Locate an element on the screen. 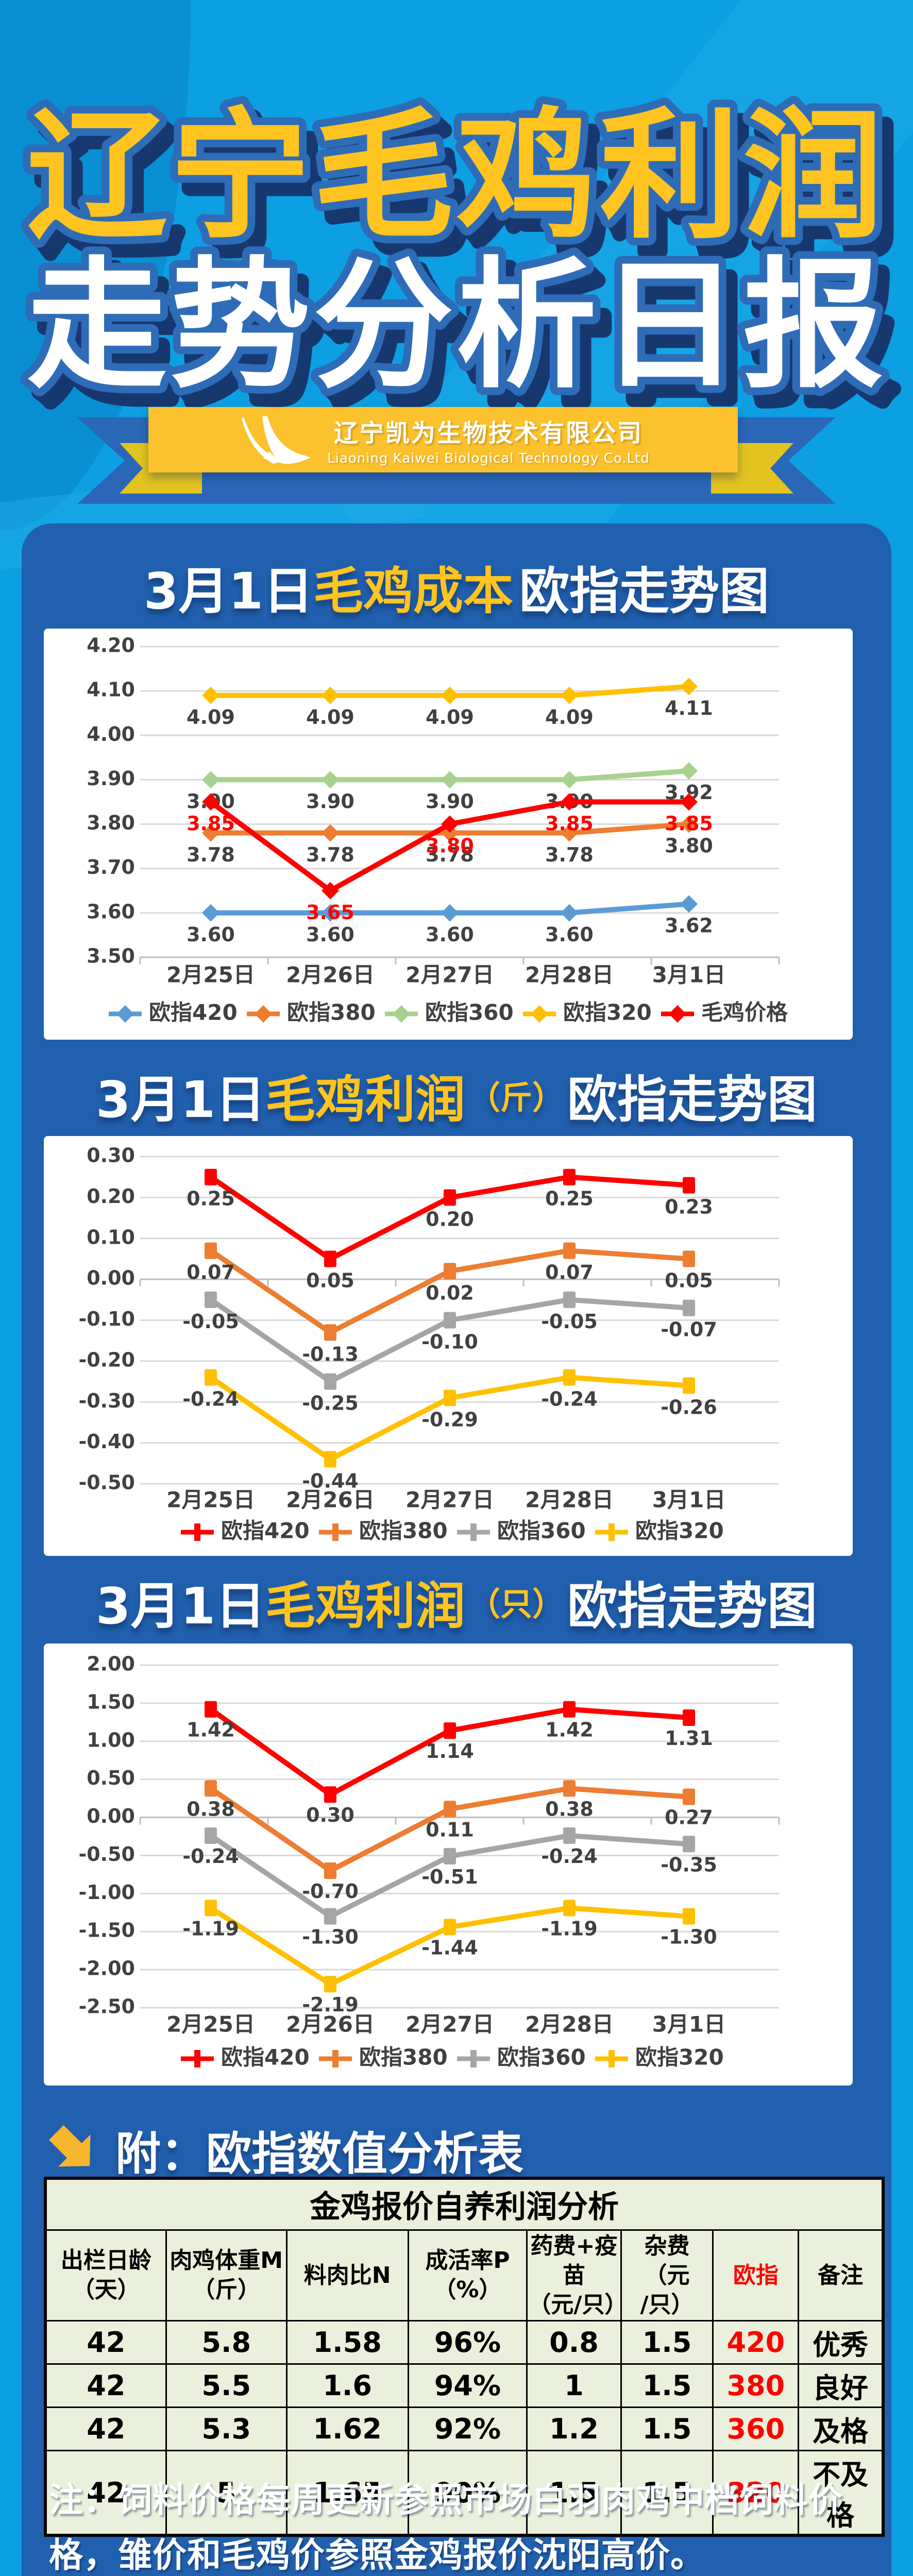 Image resolution: width=913 pixels, height=2576 pixels. table-title: 金鸡报价自养利润分析 is located at coordinates (464, 2204).